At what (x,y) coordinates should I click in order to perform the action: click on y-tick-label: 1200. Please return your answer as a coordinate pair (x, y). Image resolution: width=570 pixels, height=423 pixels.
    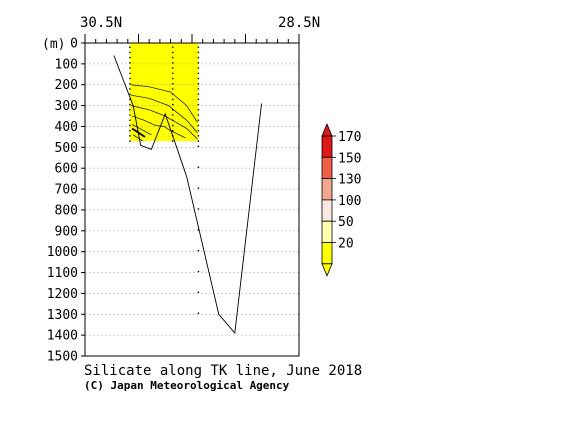
    Looking at the image, I should click on (62, 294).